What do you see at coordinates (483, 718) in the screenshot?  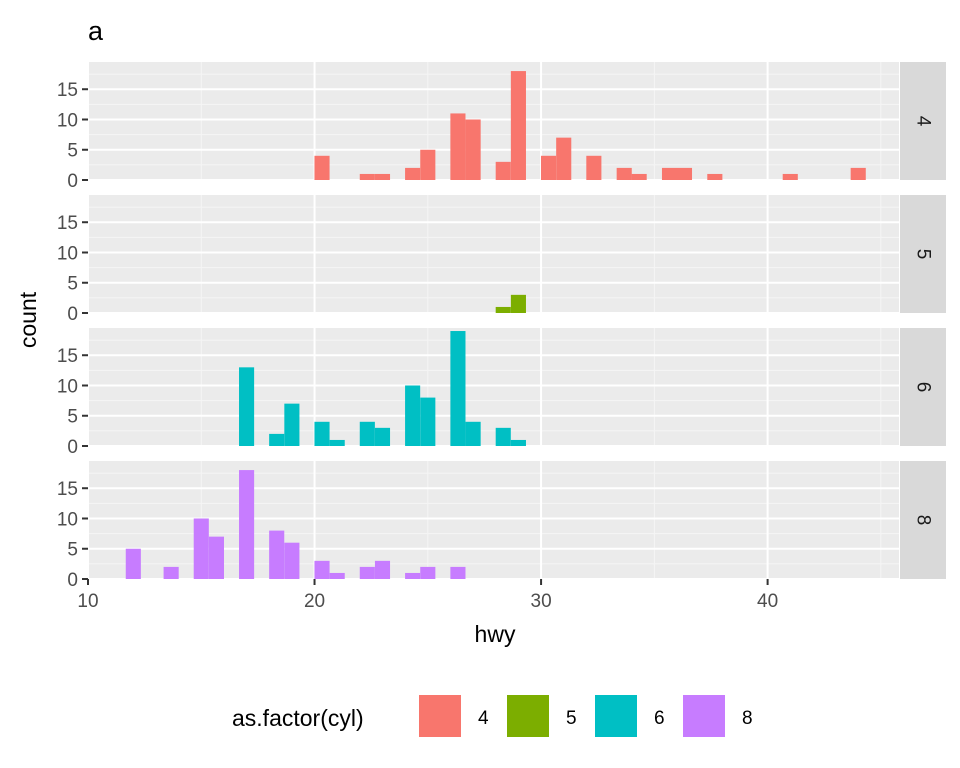 I see `legend-label: 4` at bounding box center [483, 718].